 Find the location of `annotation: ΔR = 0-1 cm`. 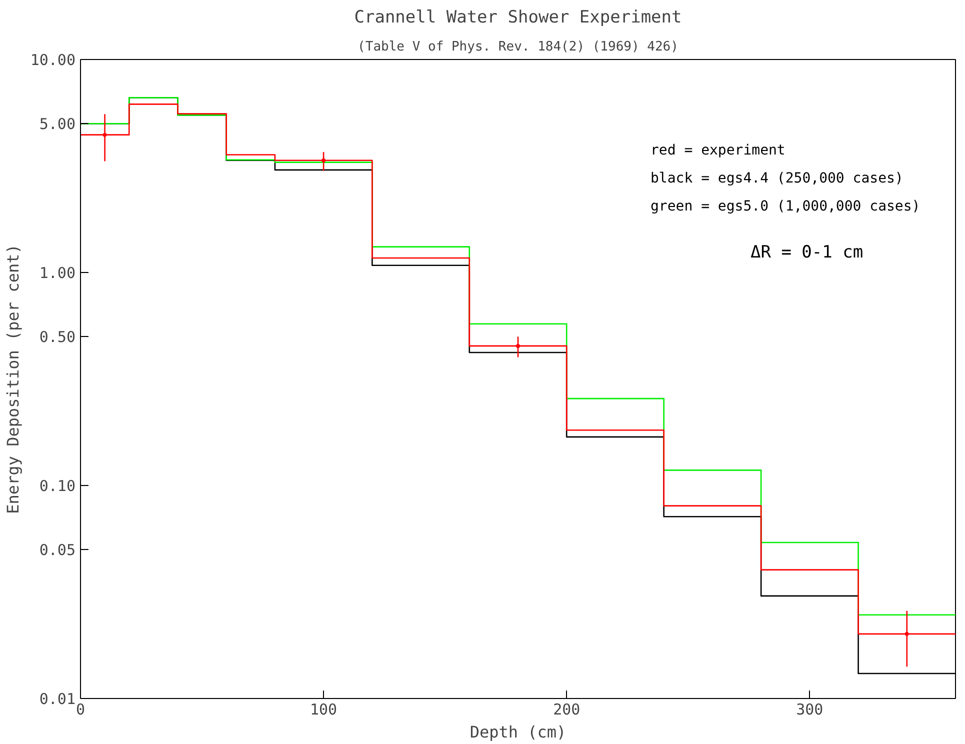

annotation: ΔR = 0-1 cm is located at coordinates (807, 252).